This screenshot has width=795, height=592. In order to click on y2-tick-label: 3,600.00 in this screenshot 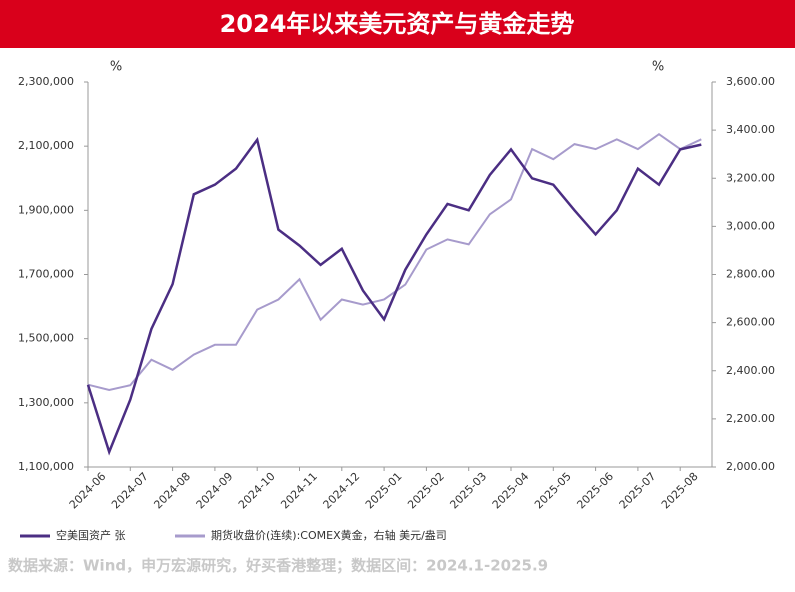, I will do `click(750, 81)`.